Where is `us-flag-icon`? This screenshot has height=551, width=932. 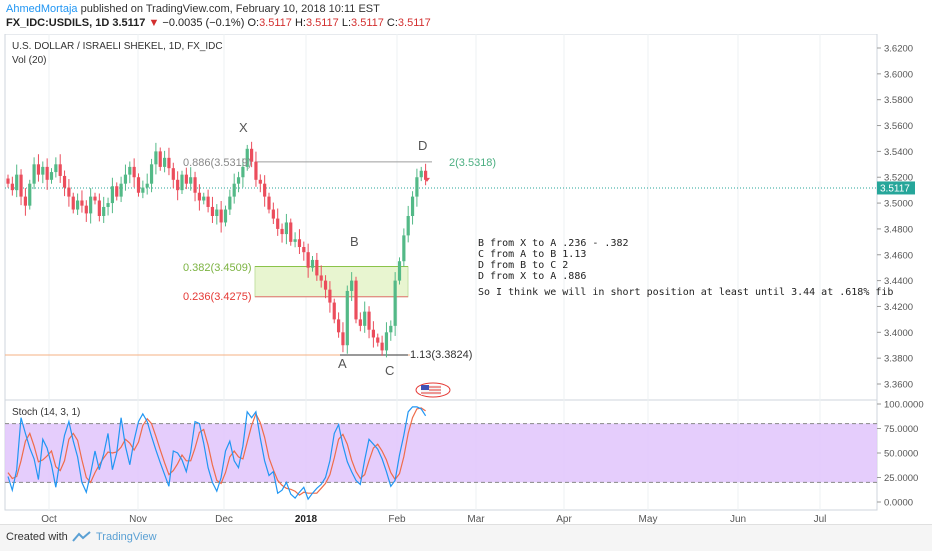 us-flag-icon is located at coordinates (433, 390).